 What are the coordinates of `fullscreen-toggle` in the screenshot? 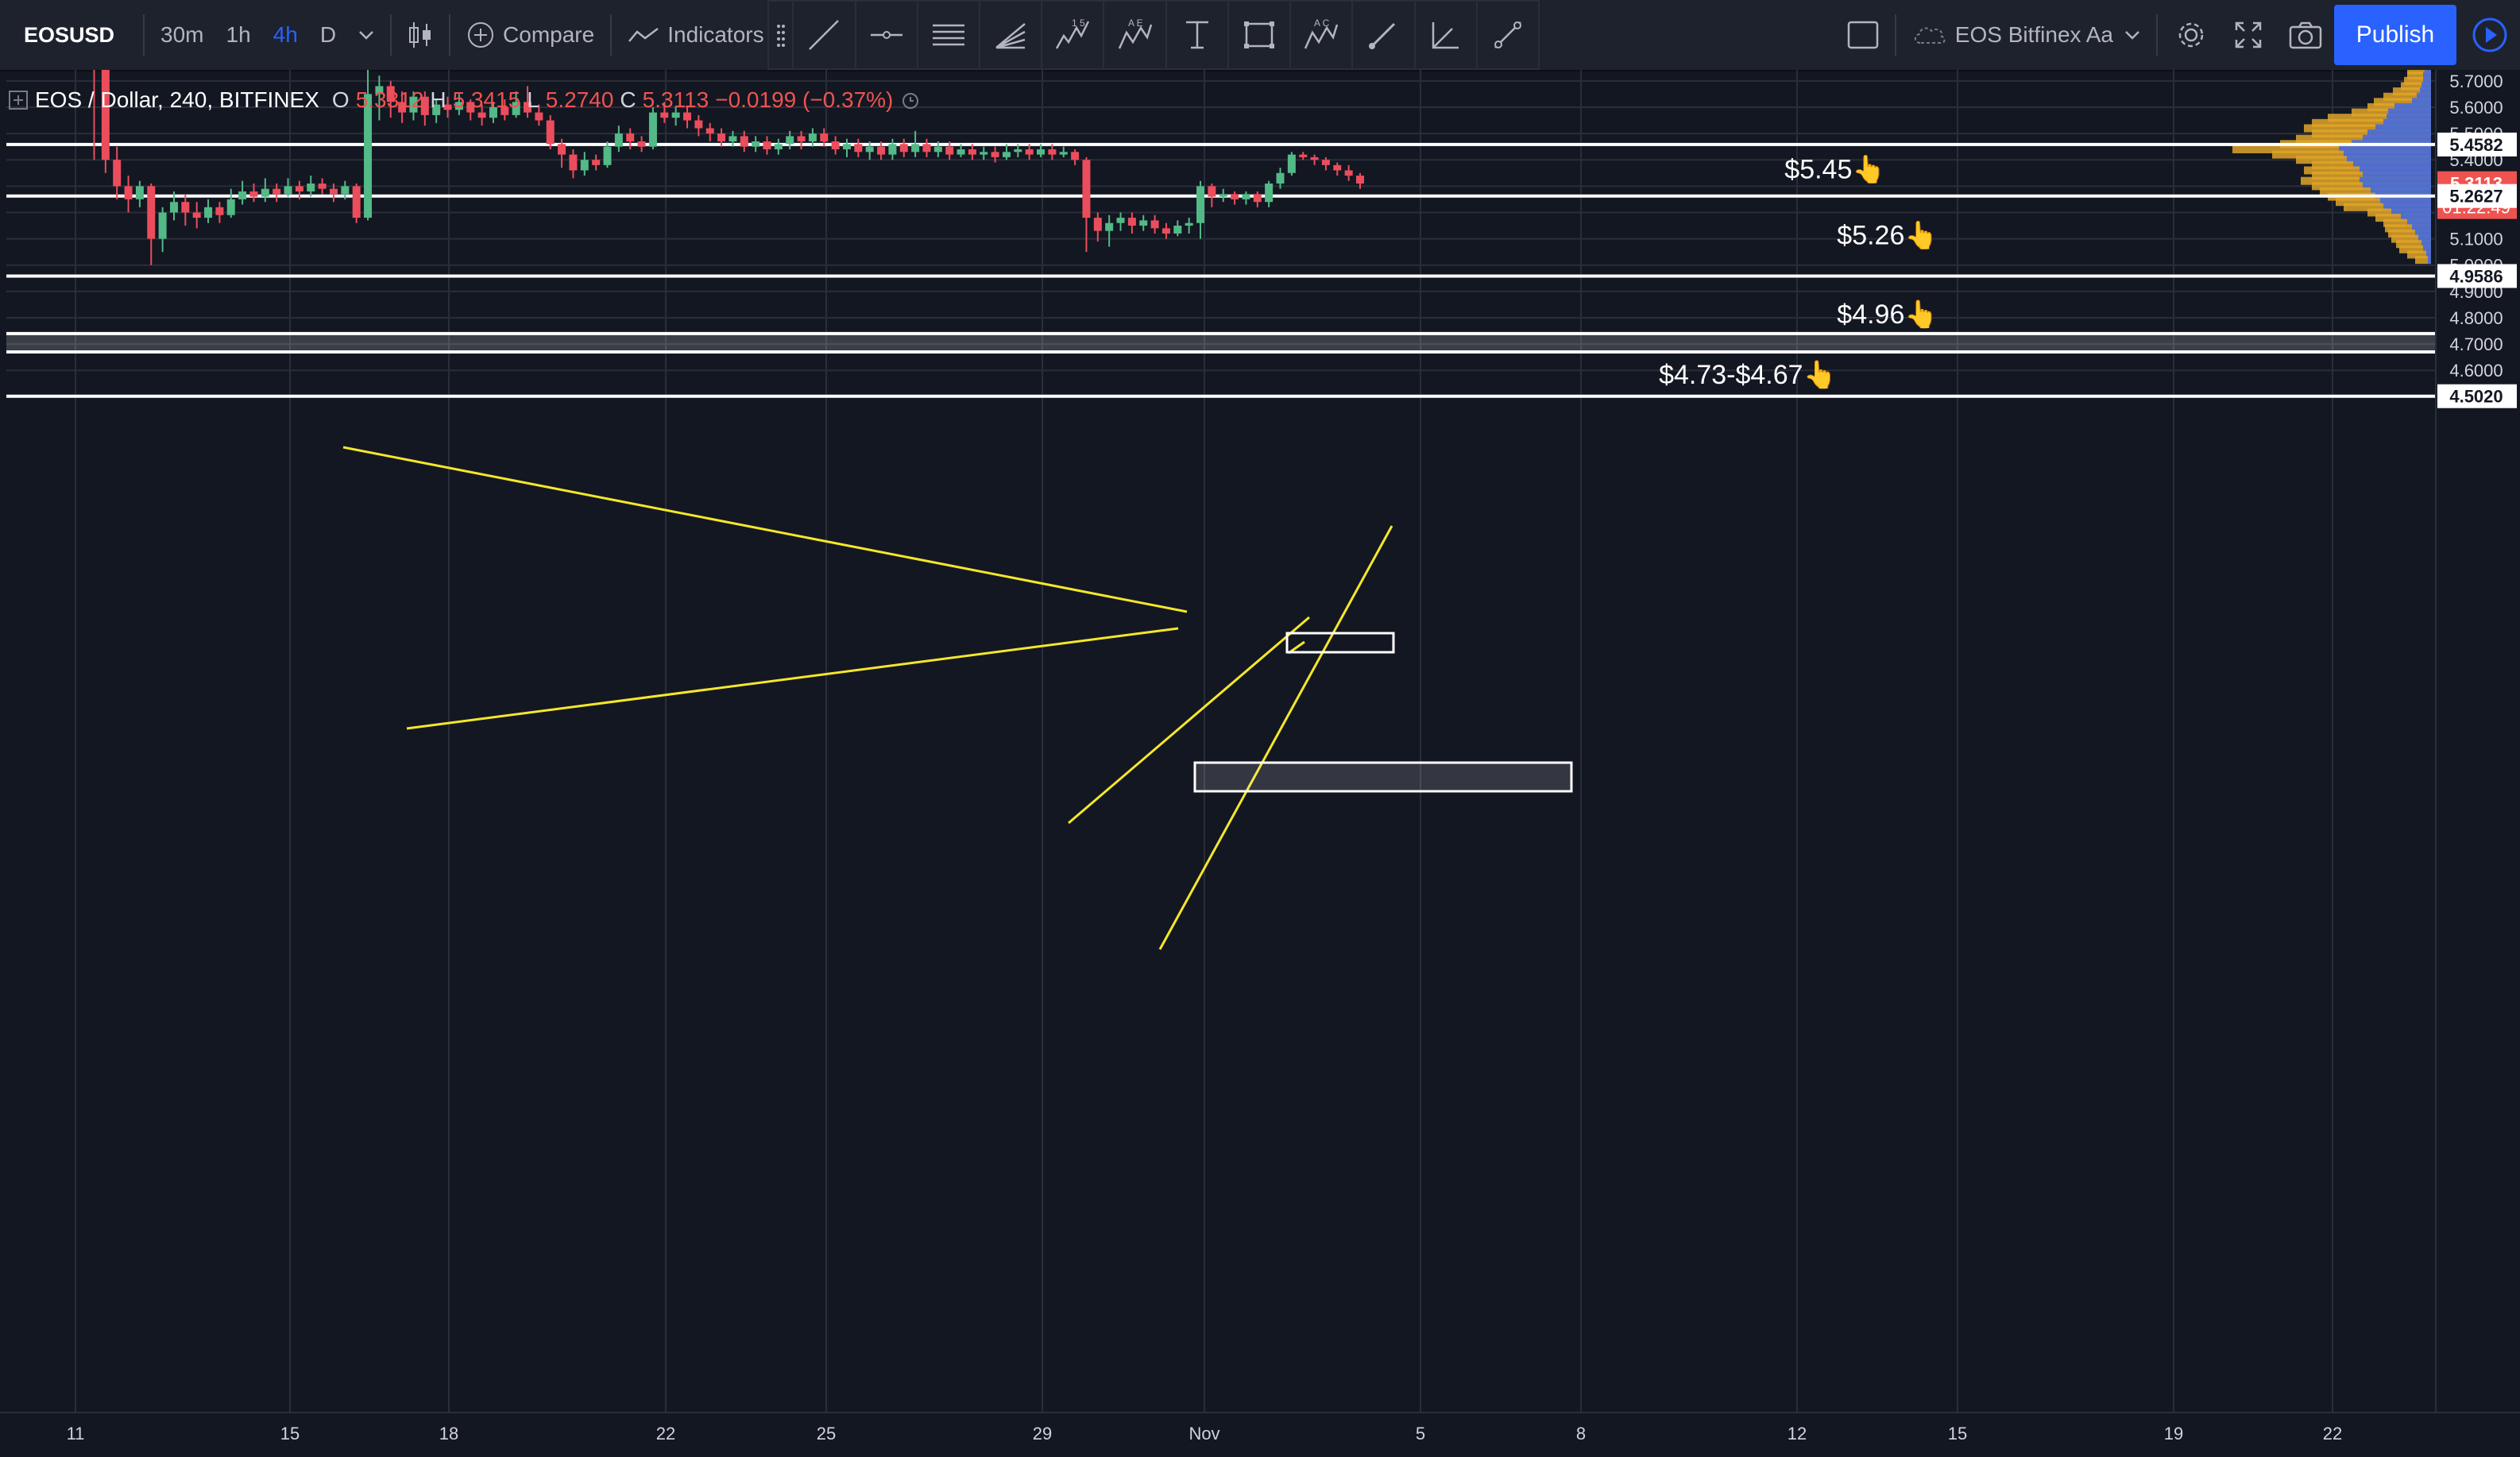 It's located at (1863, 35).